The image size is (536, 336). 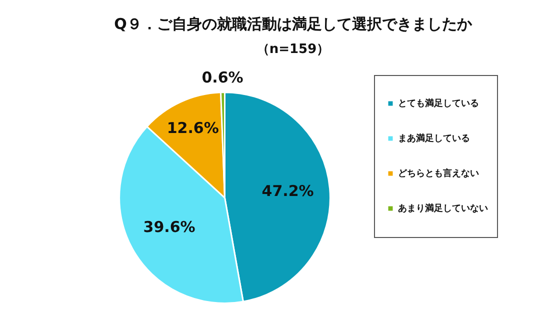 I want to click on legend-label: あまり満足していない, so click(x=443, y=208).